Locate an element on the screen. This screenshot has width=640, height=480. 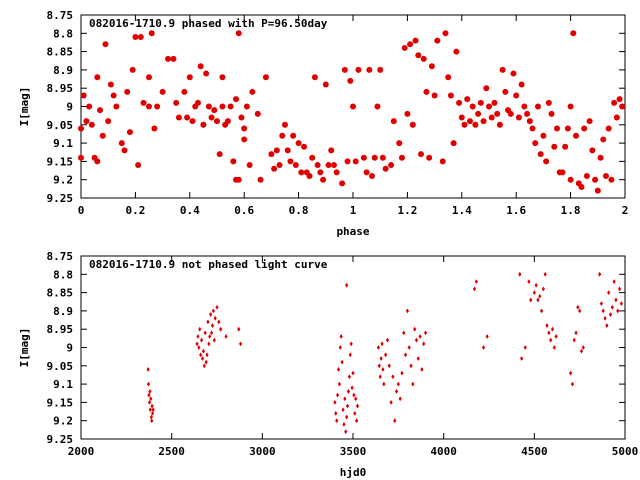
y-tick-label: 8.9 is located at coordinates (63, 70).